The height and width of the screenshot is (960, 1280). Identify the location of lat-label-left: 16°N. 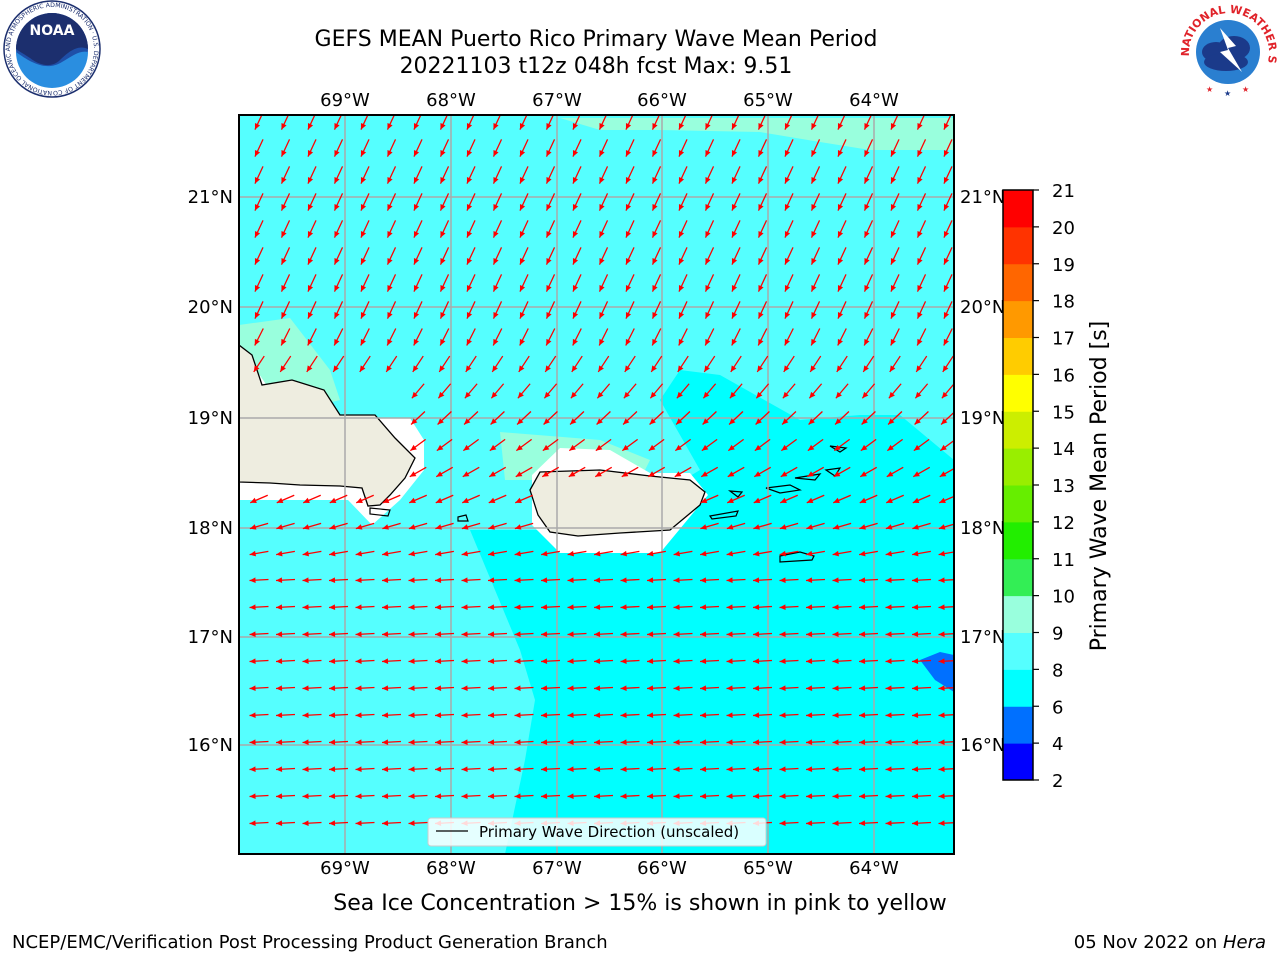
(210, 745).